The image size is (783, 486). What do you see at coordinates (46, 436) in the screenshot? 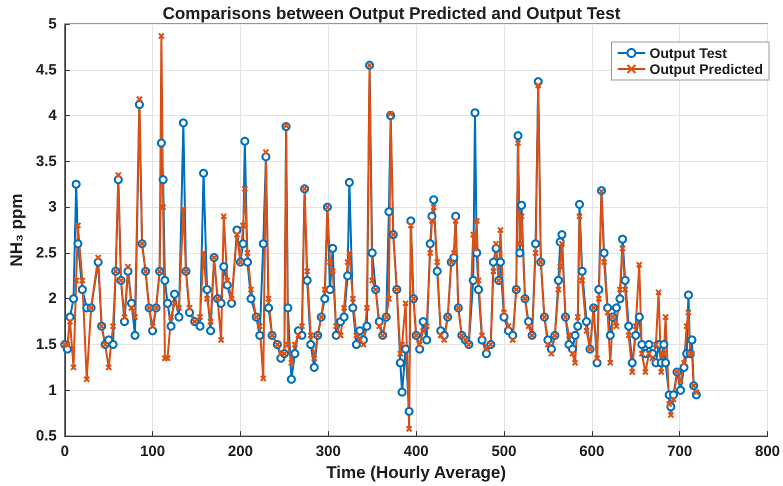
I see `y-tick-label: 0.5` at bounding box center [46, 436].